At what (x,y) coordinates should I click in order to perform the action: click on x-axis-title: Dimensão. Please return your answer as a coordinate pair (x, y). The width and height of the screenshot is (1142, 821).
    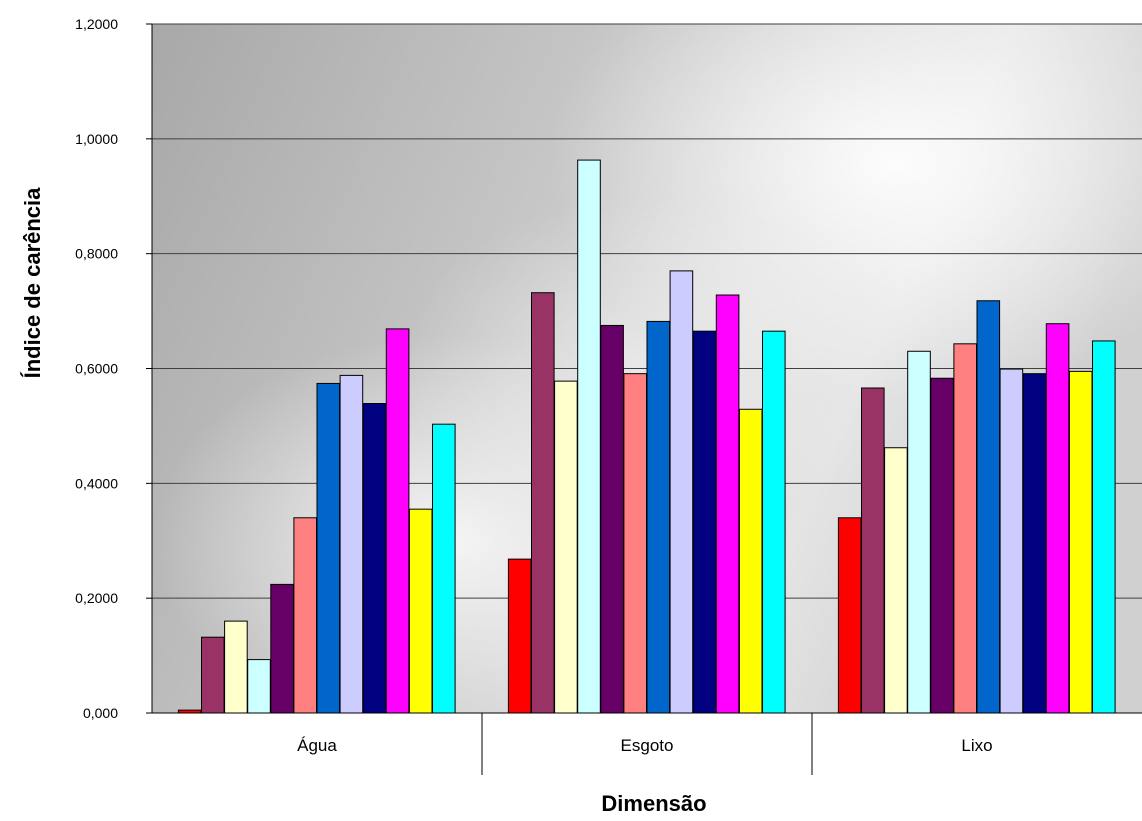
    Looking at the image, I should click on (653, 803).